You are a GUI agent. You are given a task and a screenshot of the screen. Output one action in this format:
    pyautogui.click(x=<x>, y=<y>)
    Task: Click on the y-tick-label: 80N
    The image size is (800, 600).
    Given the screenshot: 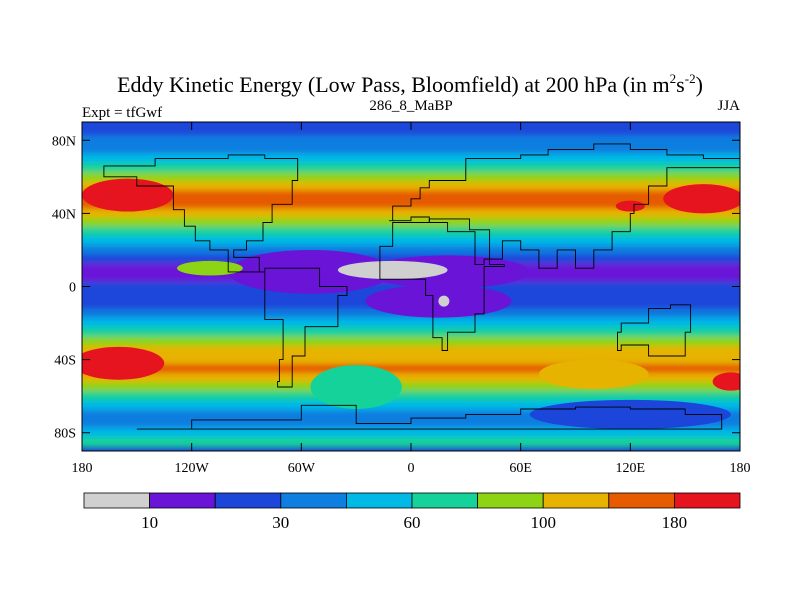 What is the action you would take?
    pyautogui.click(x=64, y=141)
    